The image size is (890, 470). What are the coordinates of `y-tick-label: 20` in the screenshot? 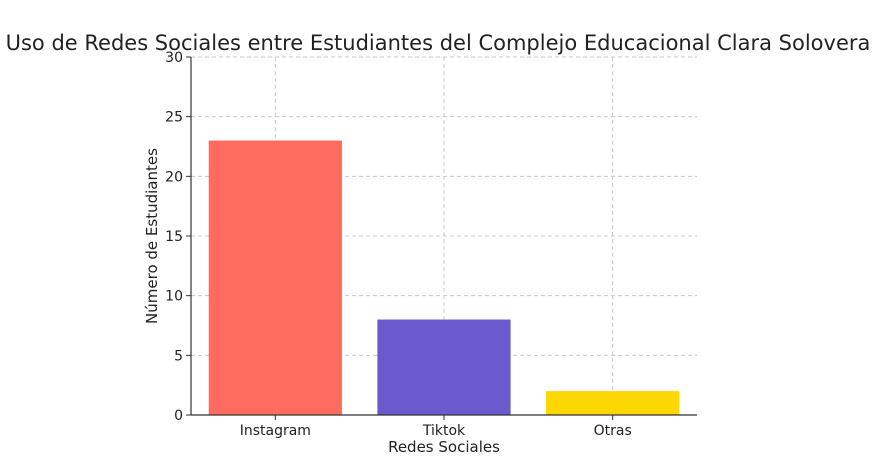 It's located at (174, 177).